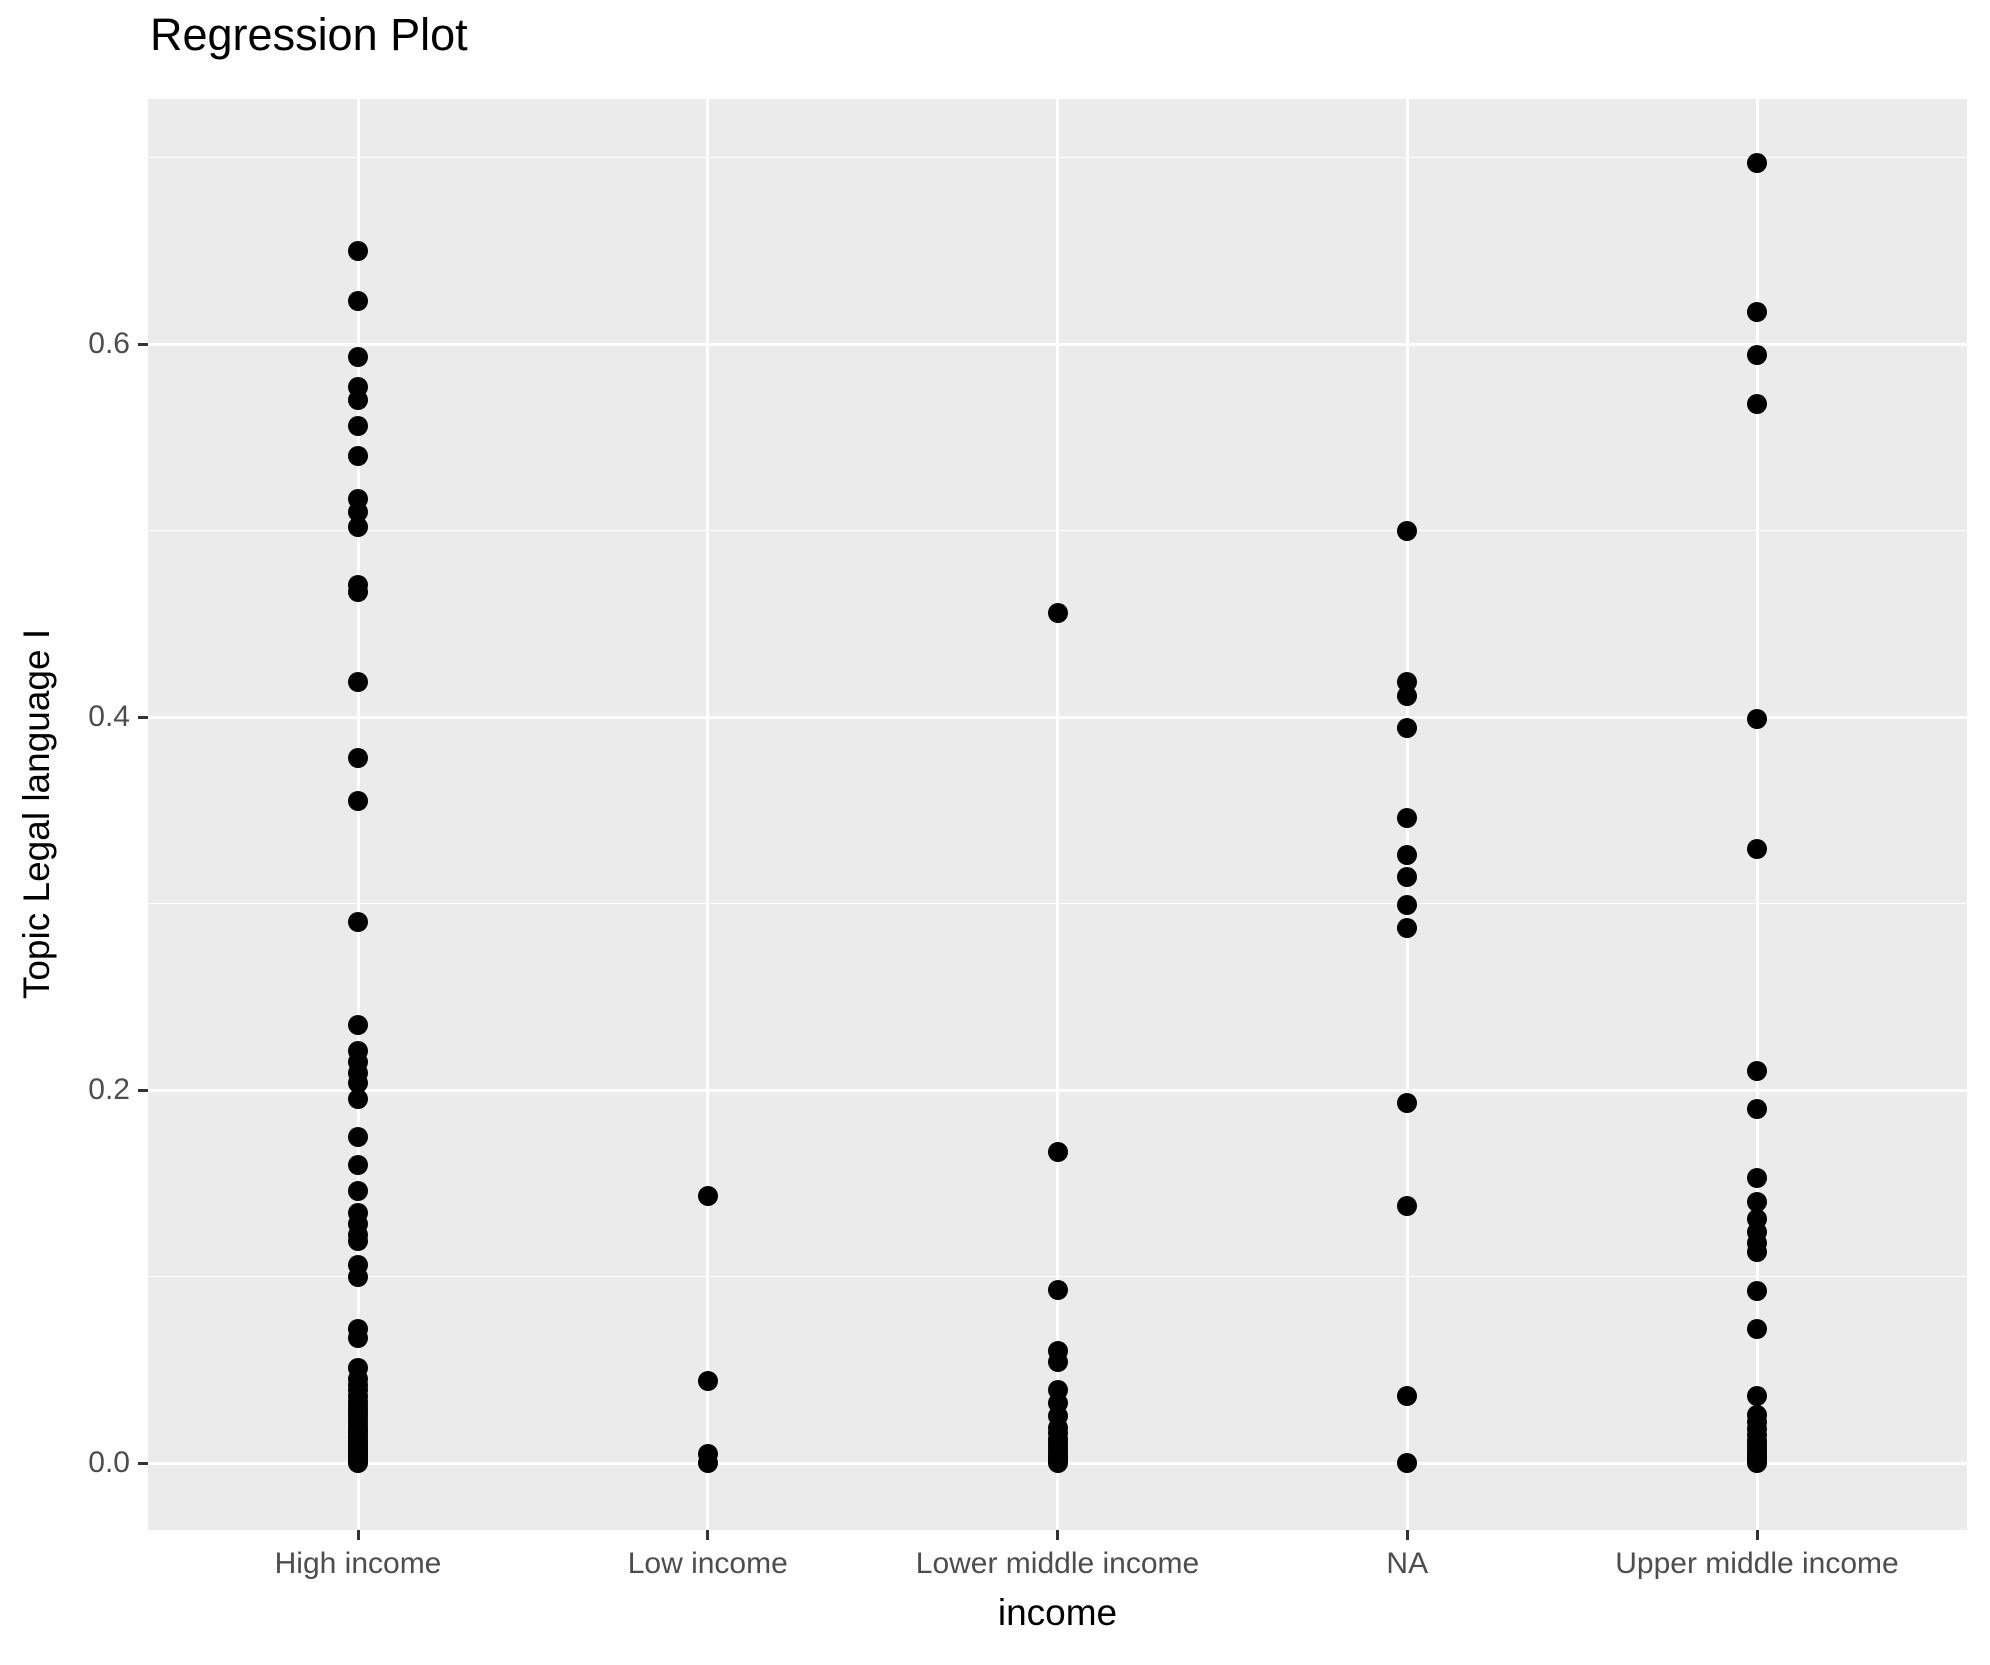  What do you see at coordinates (36, 814) in the screenshot?
I see `y-axis-title: Topic Legal language I` at bounding box center [36, 814].